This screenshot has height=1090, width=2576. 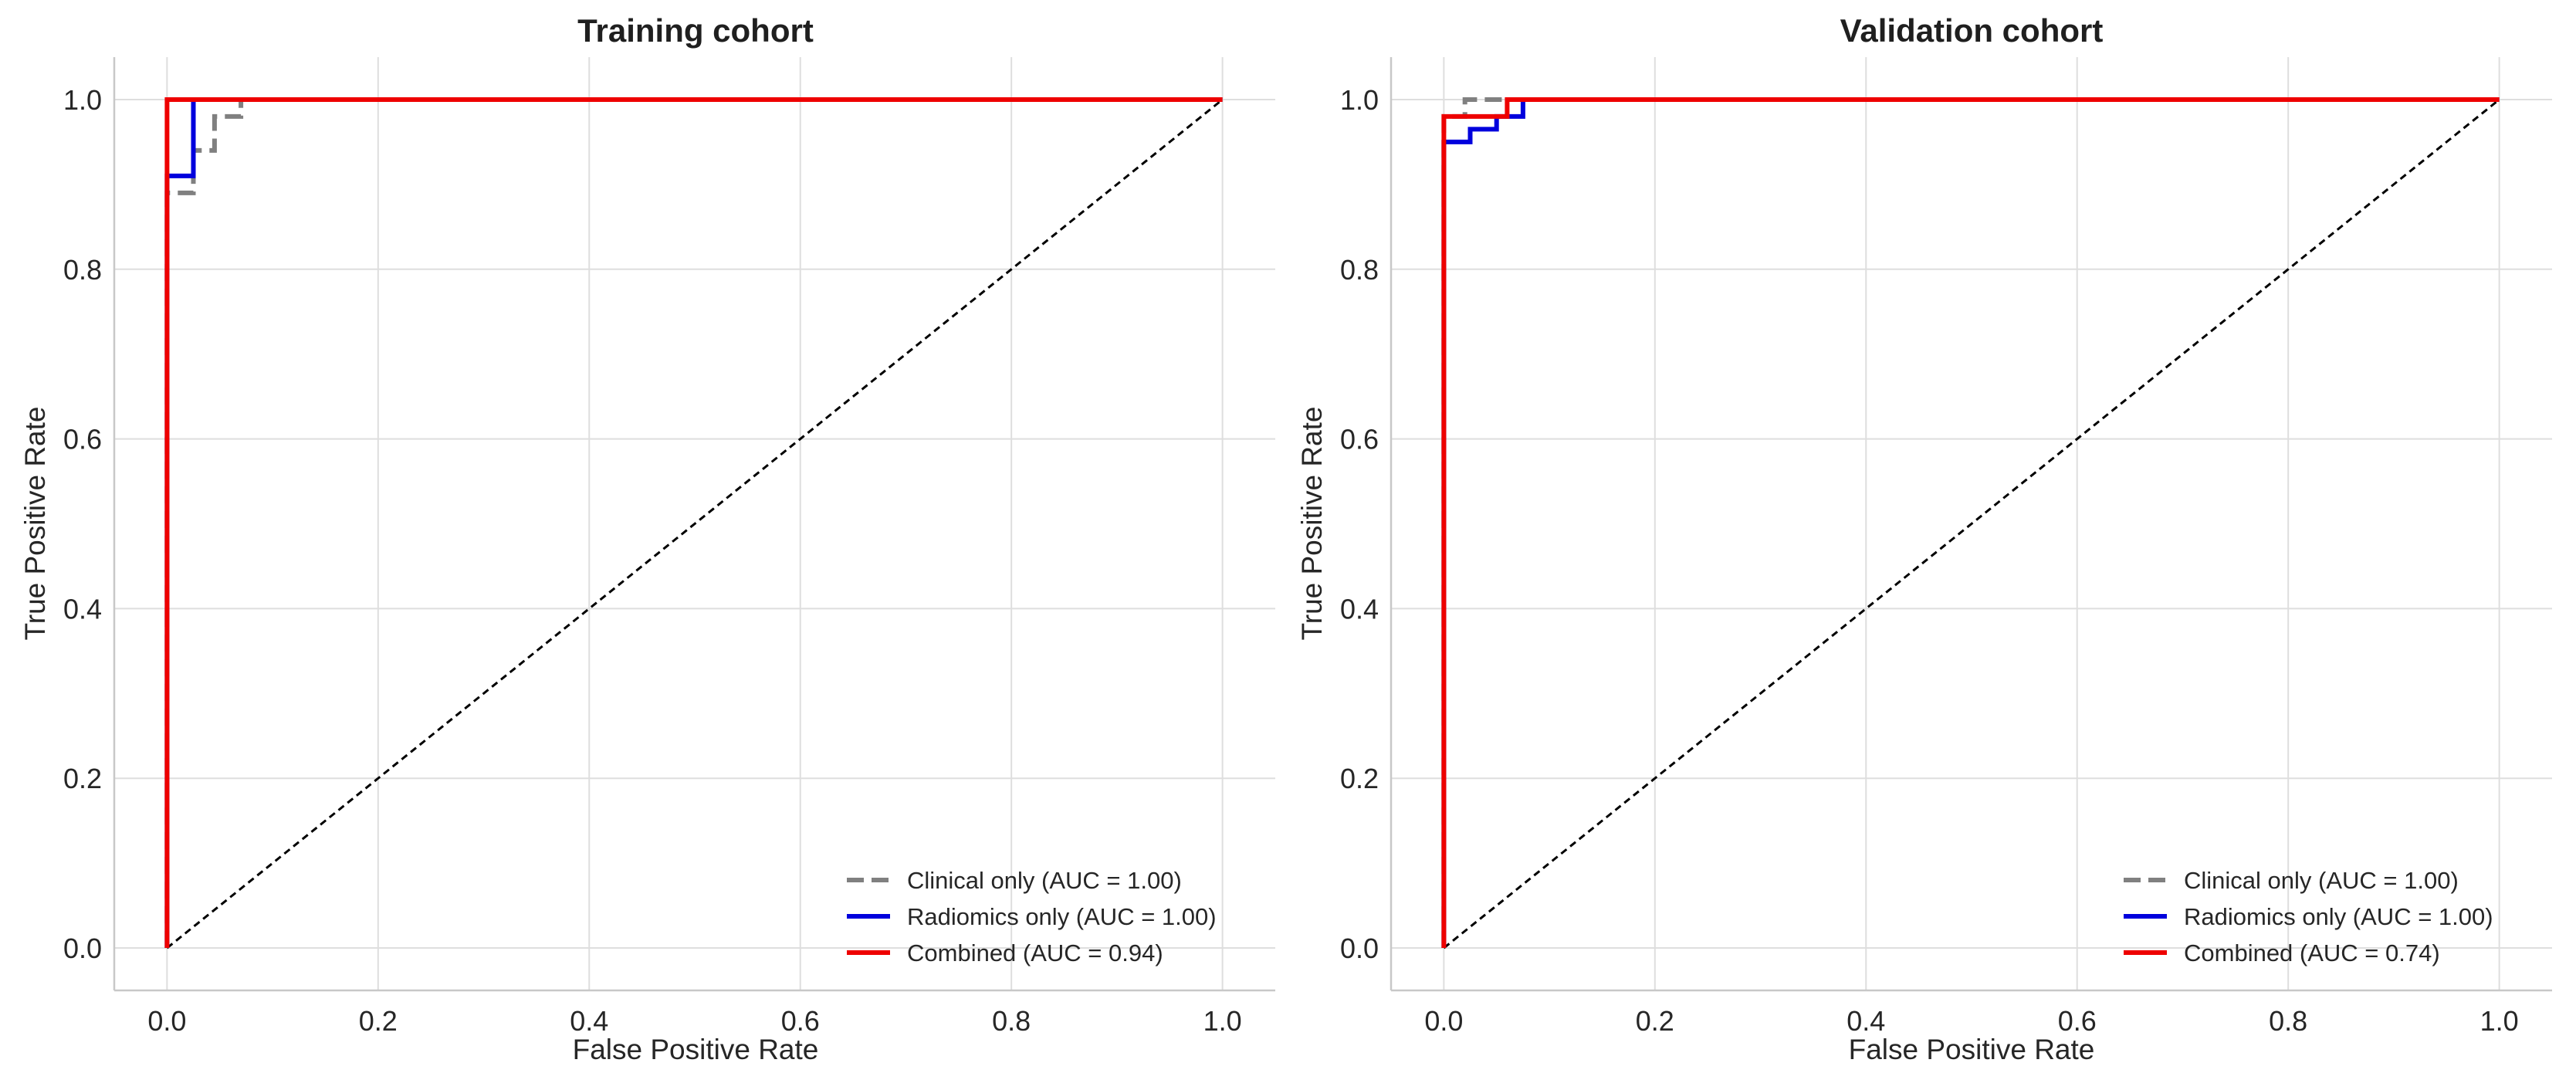 What do you see at coordinates (696, 30) in the screenshot?
I see `chart-title: Training cohort` at bounding box center [696, 30].